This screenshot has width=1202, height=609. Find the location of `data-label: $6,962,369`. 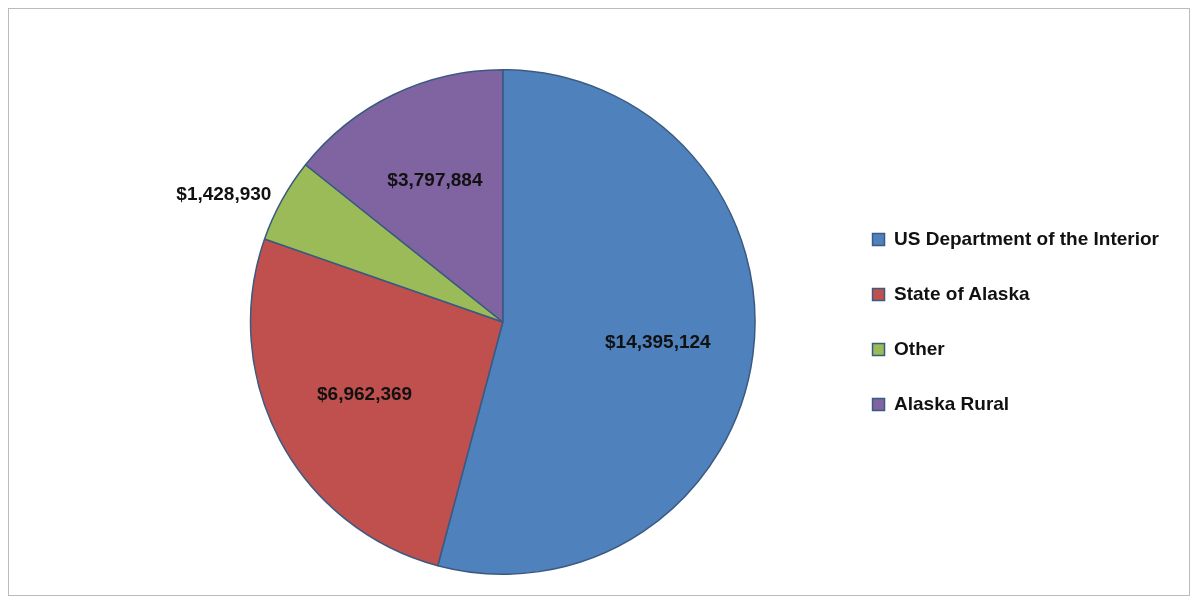

data-label: $6,962,369 is located at coordinates (365, 394).